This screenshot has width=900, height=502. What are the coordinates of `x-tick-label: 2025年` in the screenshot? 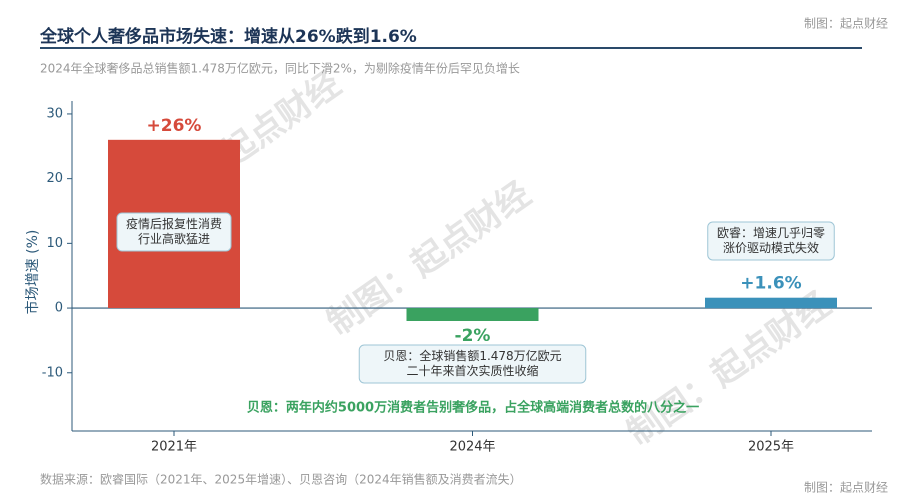 It's located at (771, 447).